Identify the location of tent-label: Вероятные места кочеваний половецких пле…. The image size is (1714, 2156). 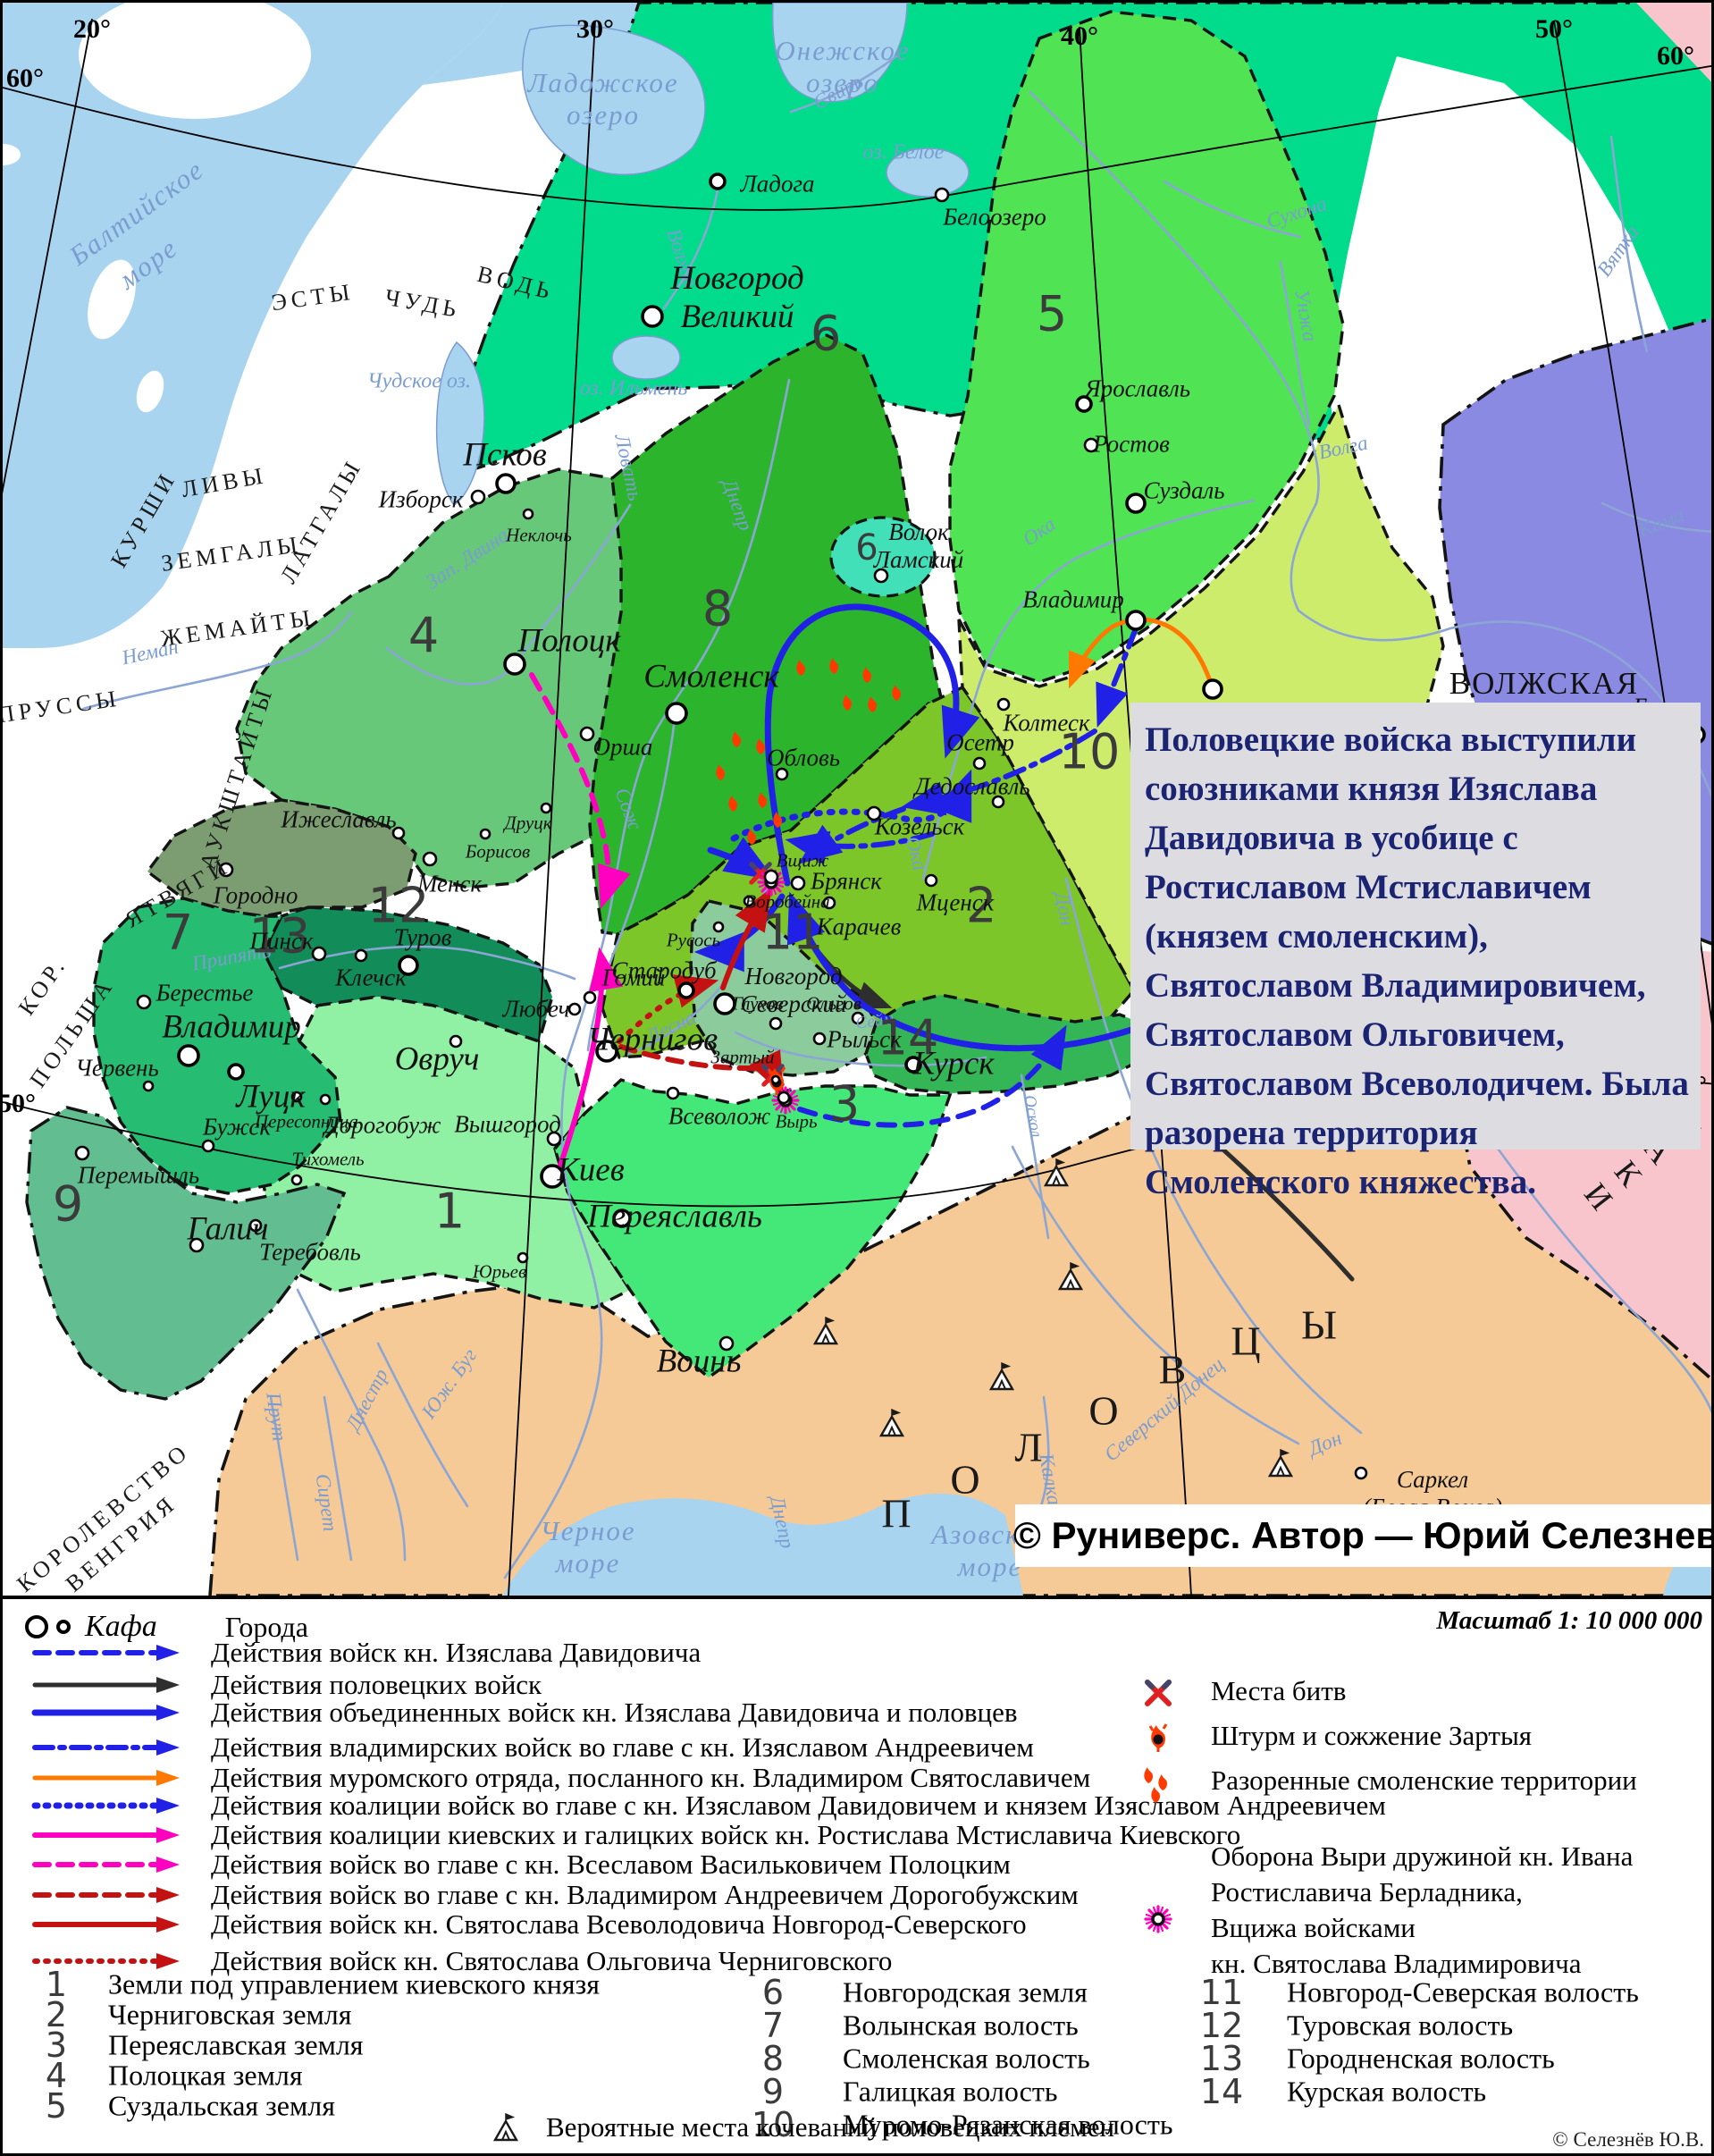
(831, 2127).